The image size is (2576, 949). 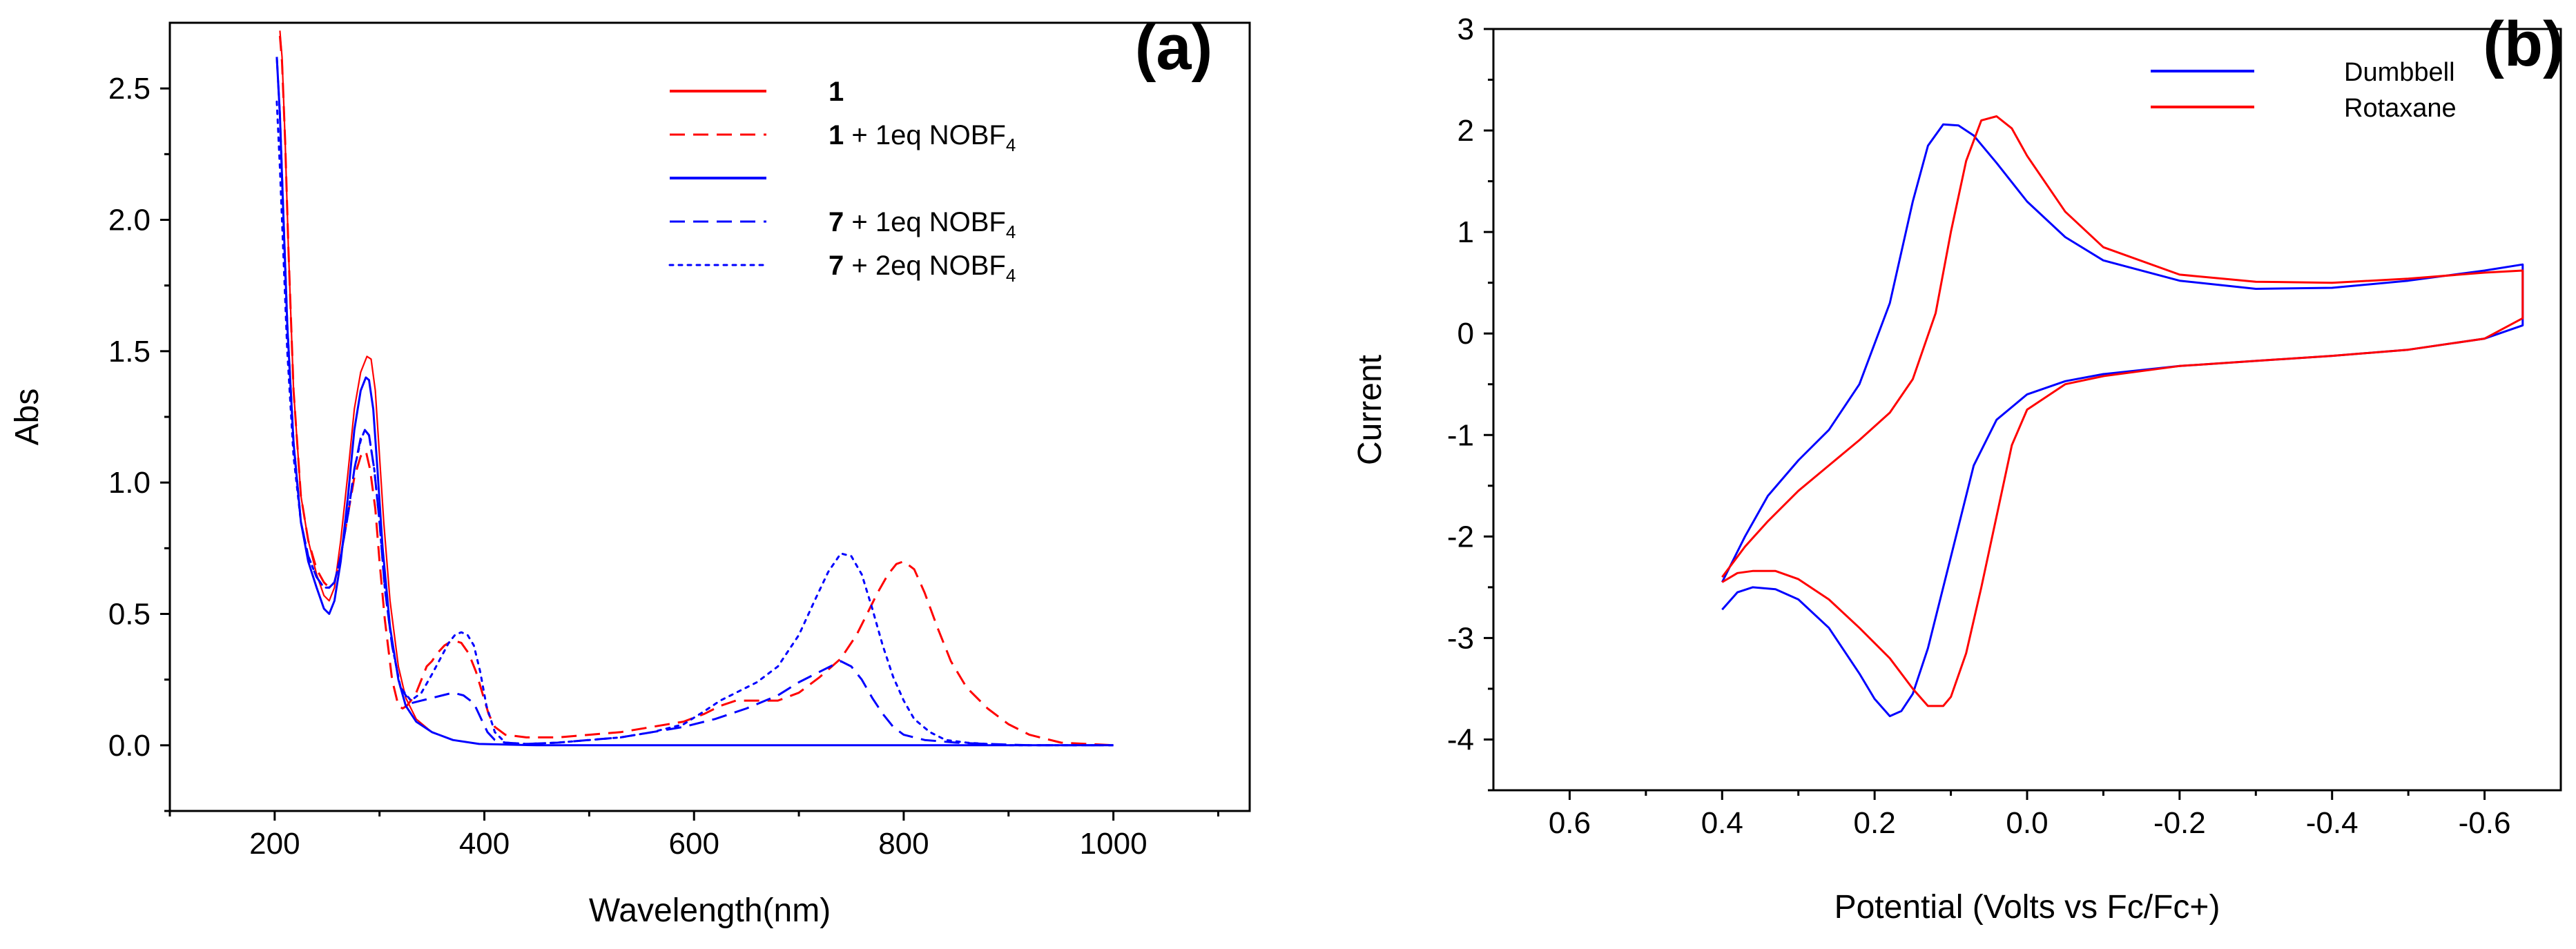 I want to click on legend-label: 7 + 2eq NOBF4, so click(x=923, y=268).